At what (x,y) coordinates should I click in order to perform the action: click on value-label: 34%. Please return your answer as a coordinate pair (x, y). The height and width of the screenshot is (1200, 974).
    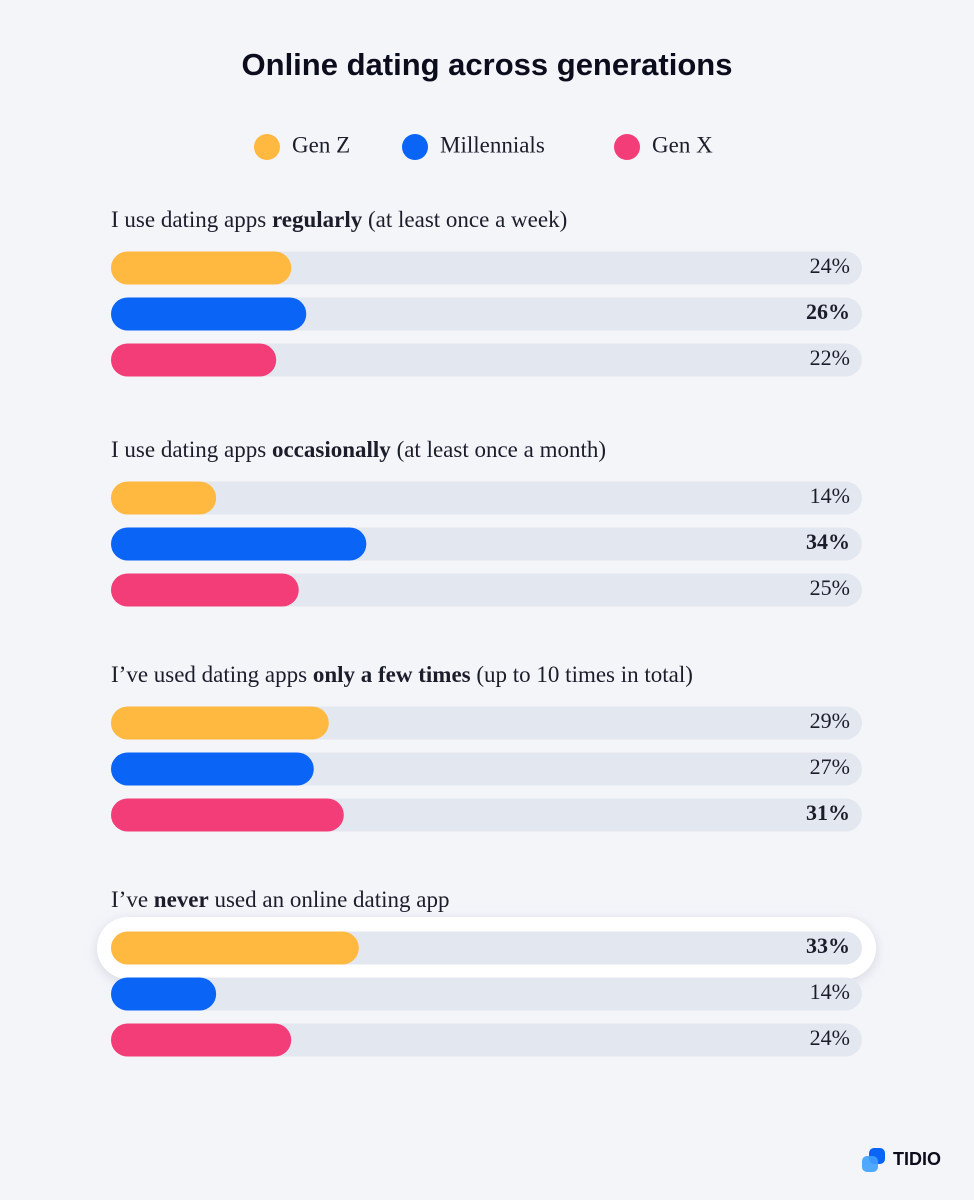
    Looking at the image, I should click on (828, 541).